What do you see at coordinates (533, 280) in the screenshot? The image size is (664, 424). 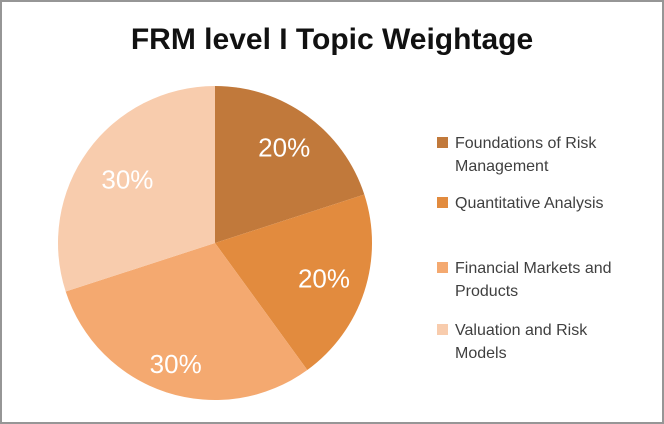 I see `legend-label: Financial Markets and Products` at bounding box center [533, 280].